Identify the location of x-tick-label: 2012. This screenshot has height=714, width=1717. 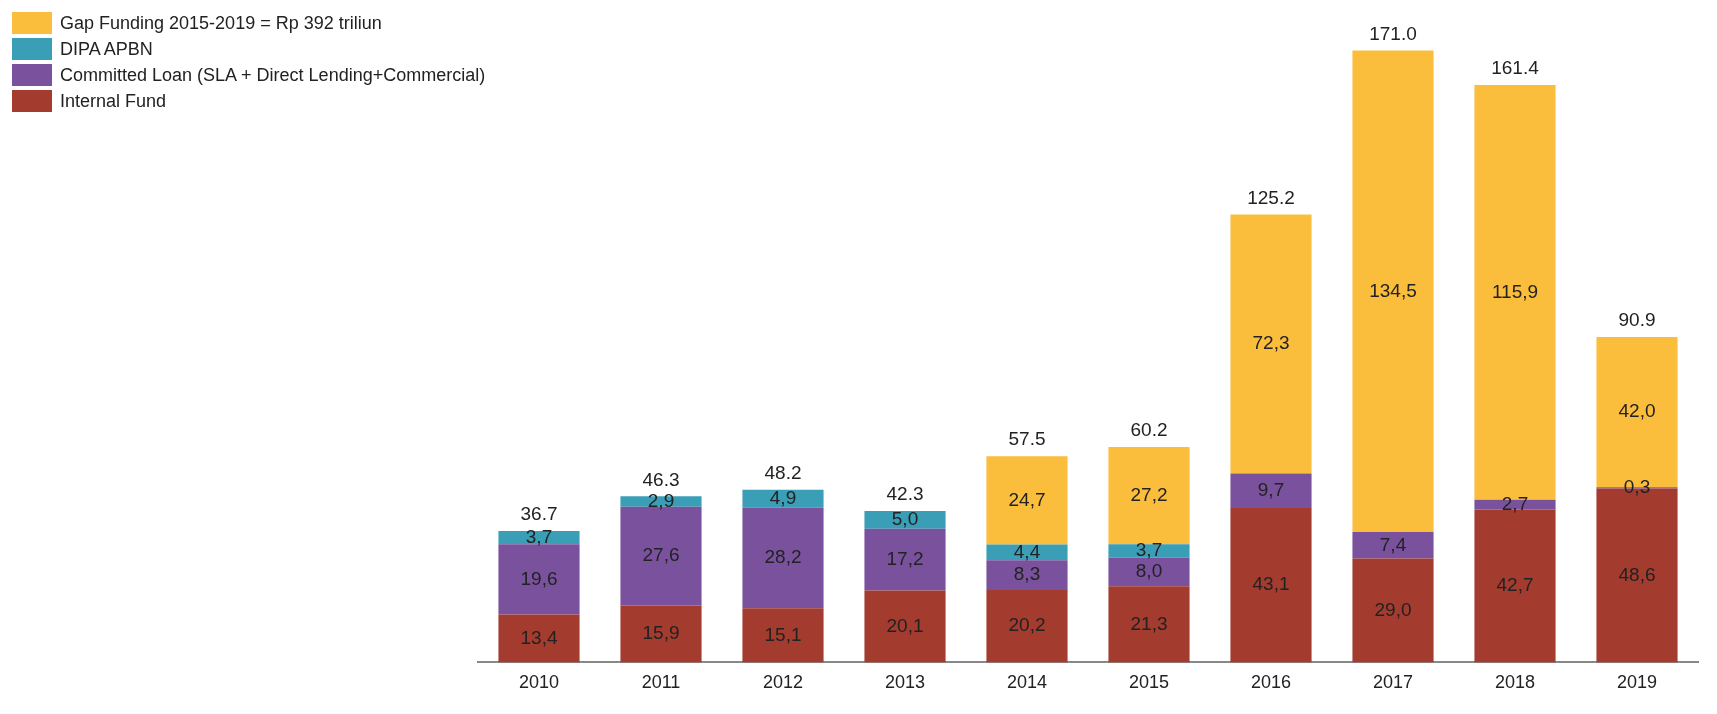
(783, 682).